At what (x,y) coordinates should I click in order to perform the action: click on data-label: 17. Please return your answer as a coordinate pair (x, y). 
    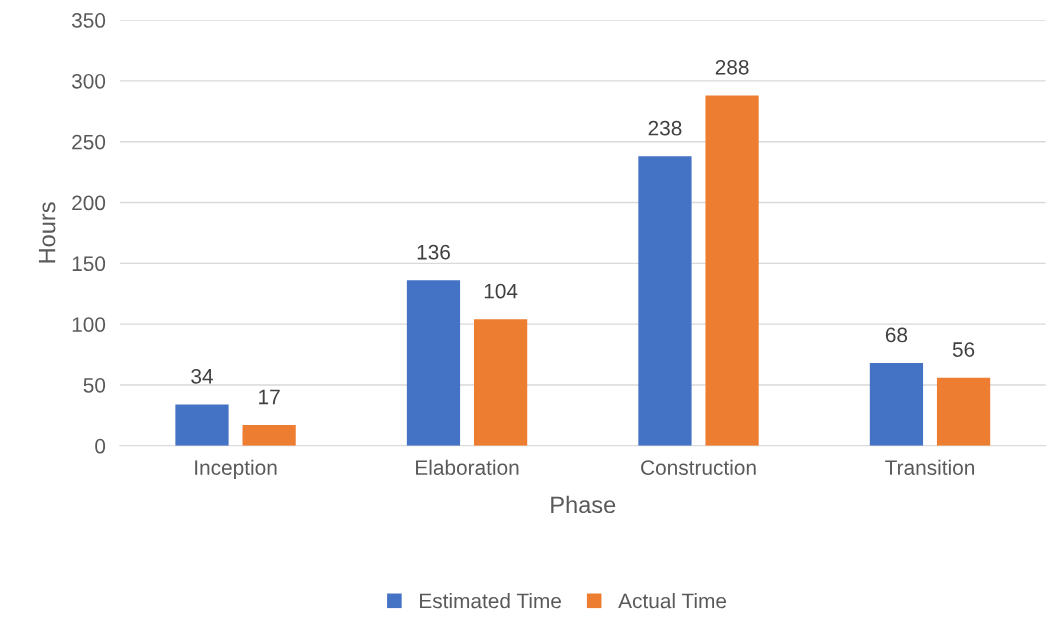
    Looking at the image, I should click on (269, 397).